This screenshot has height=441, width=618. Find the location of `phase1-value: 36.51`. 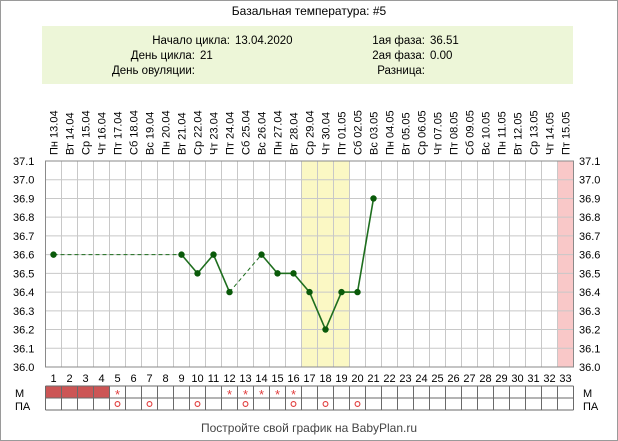

phase1-value: 36.51 is located at coordinates (444, 41).